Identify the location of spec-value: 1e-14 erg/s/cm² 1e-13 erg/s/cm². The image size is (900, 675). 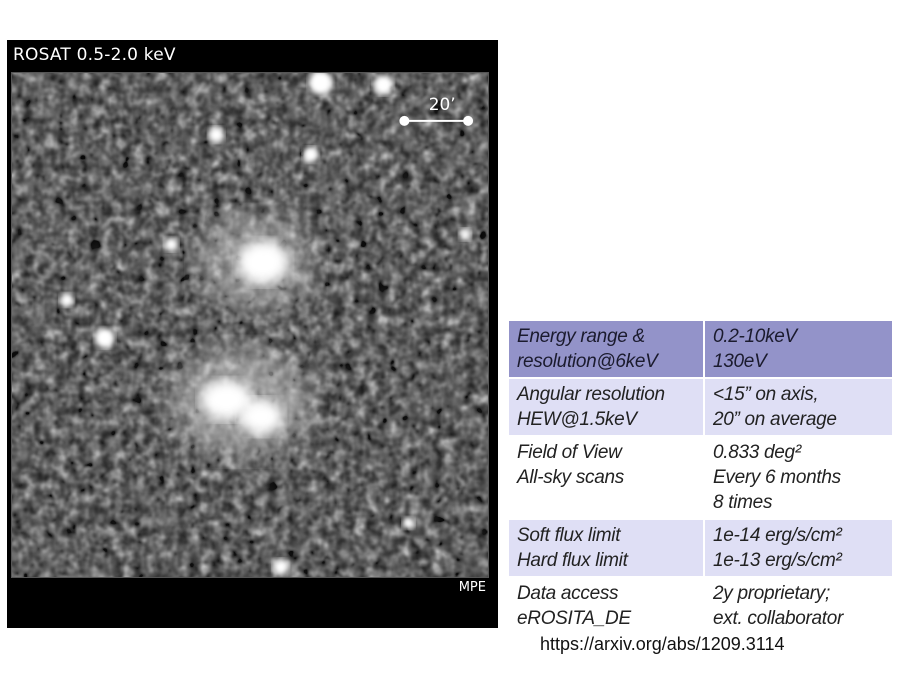
(799, 548).